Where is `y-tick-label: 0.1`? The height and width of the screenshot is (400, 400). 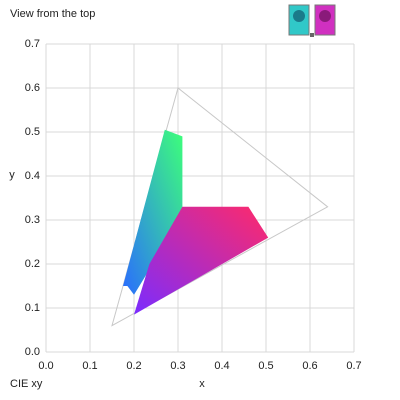 y-tick-label: 0.1 is located at coordinates (32, 308).